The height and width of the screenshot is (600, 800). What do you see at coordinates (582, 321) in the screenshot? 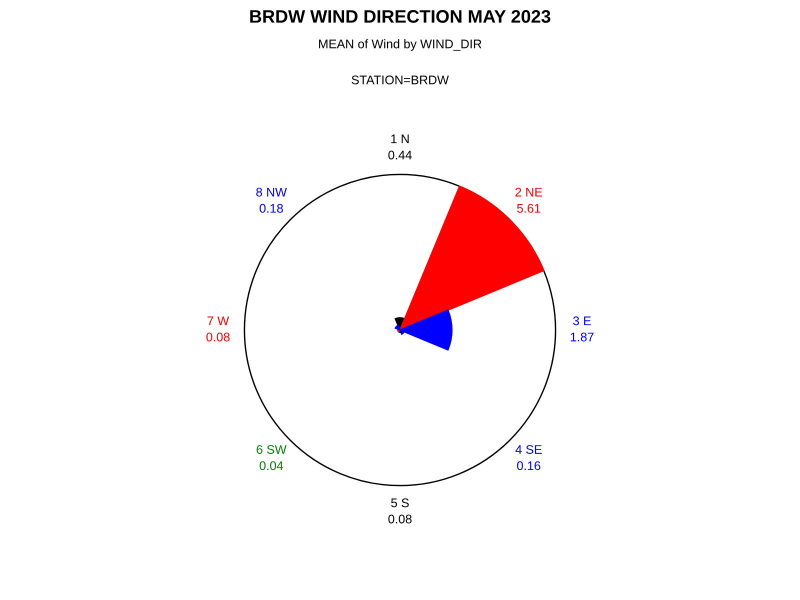
I see `category-label: 3 E` at bounding box center [582, 321].